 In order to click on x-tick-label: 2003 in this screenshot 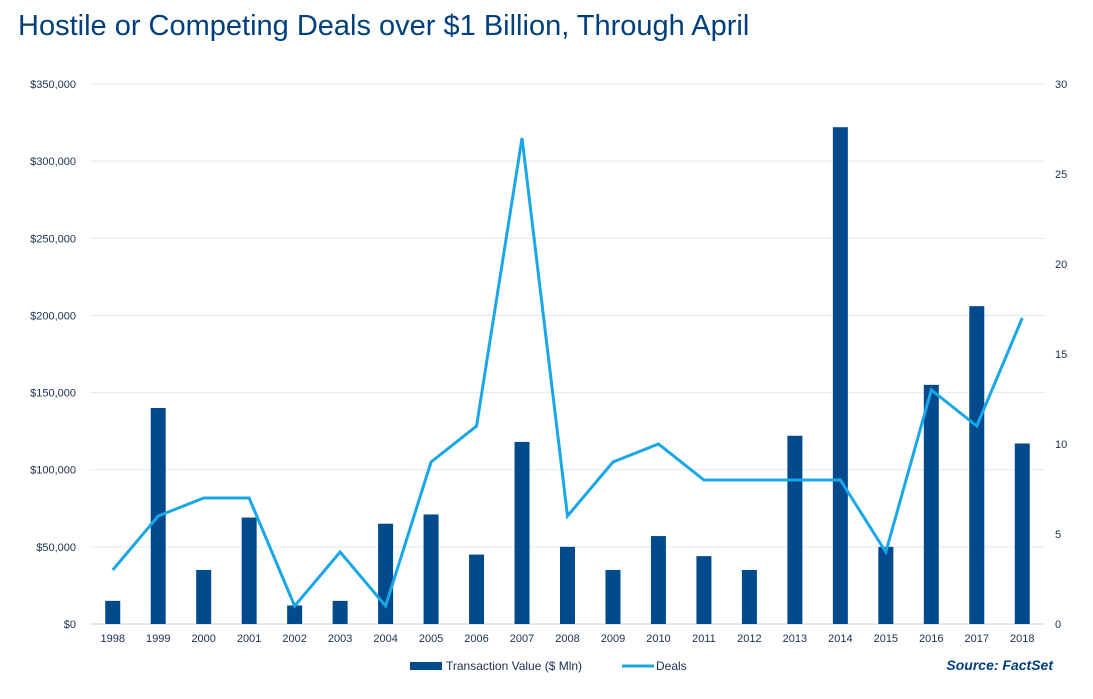, I will do `click(340, 639)`.